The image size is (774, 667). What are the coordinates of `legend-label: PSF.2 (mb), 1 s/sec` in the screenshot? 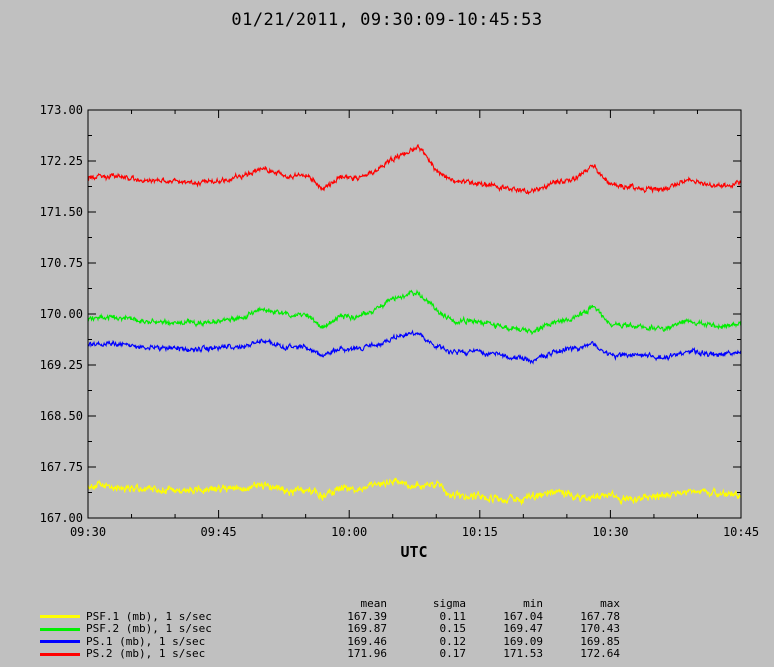 It's located at (149, 628).